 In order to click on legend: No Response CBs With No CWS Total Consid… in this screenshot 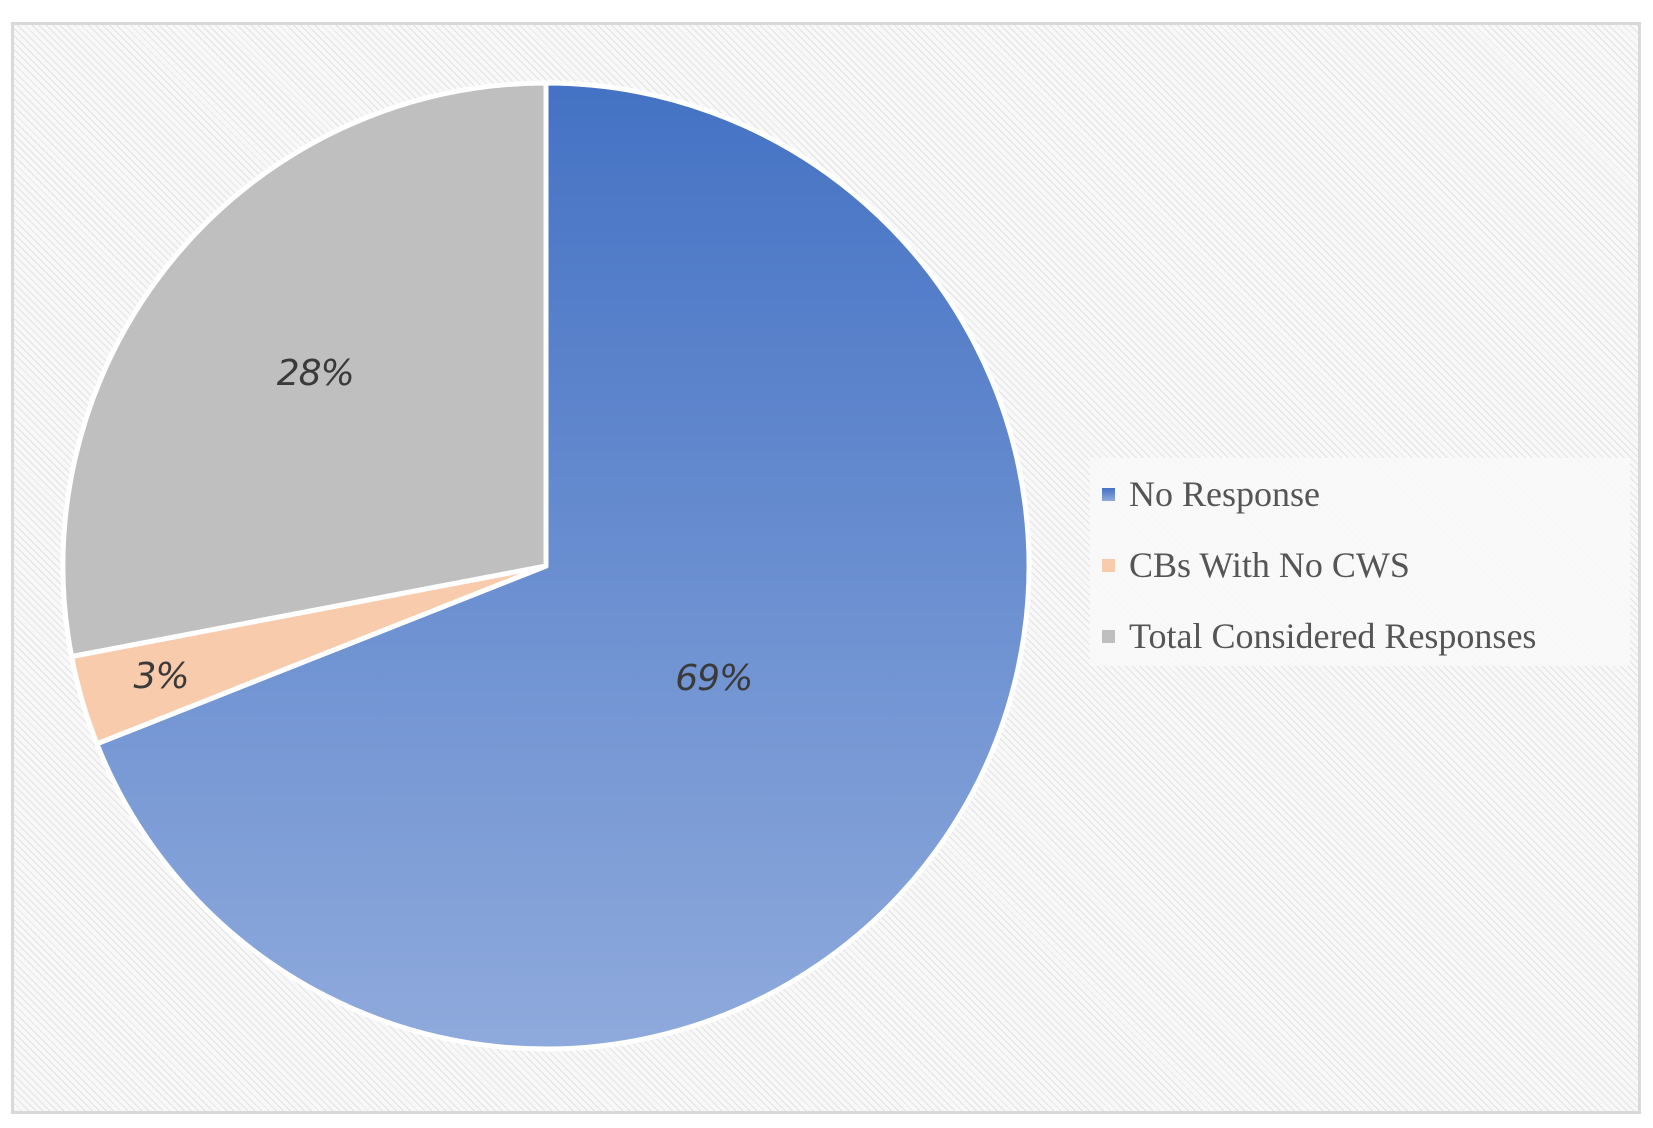, I will do `click(1360, 562)`.